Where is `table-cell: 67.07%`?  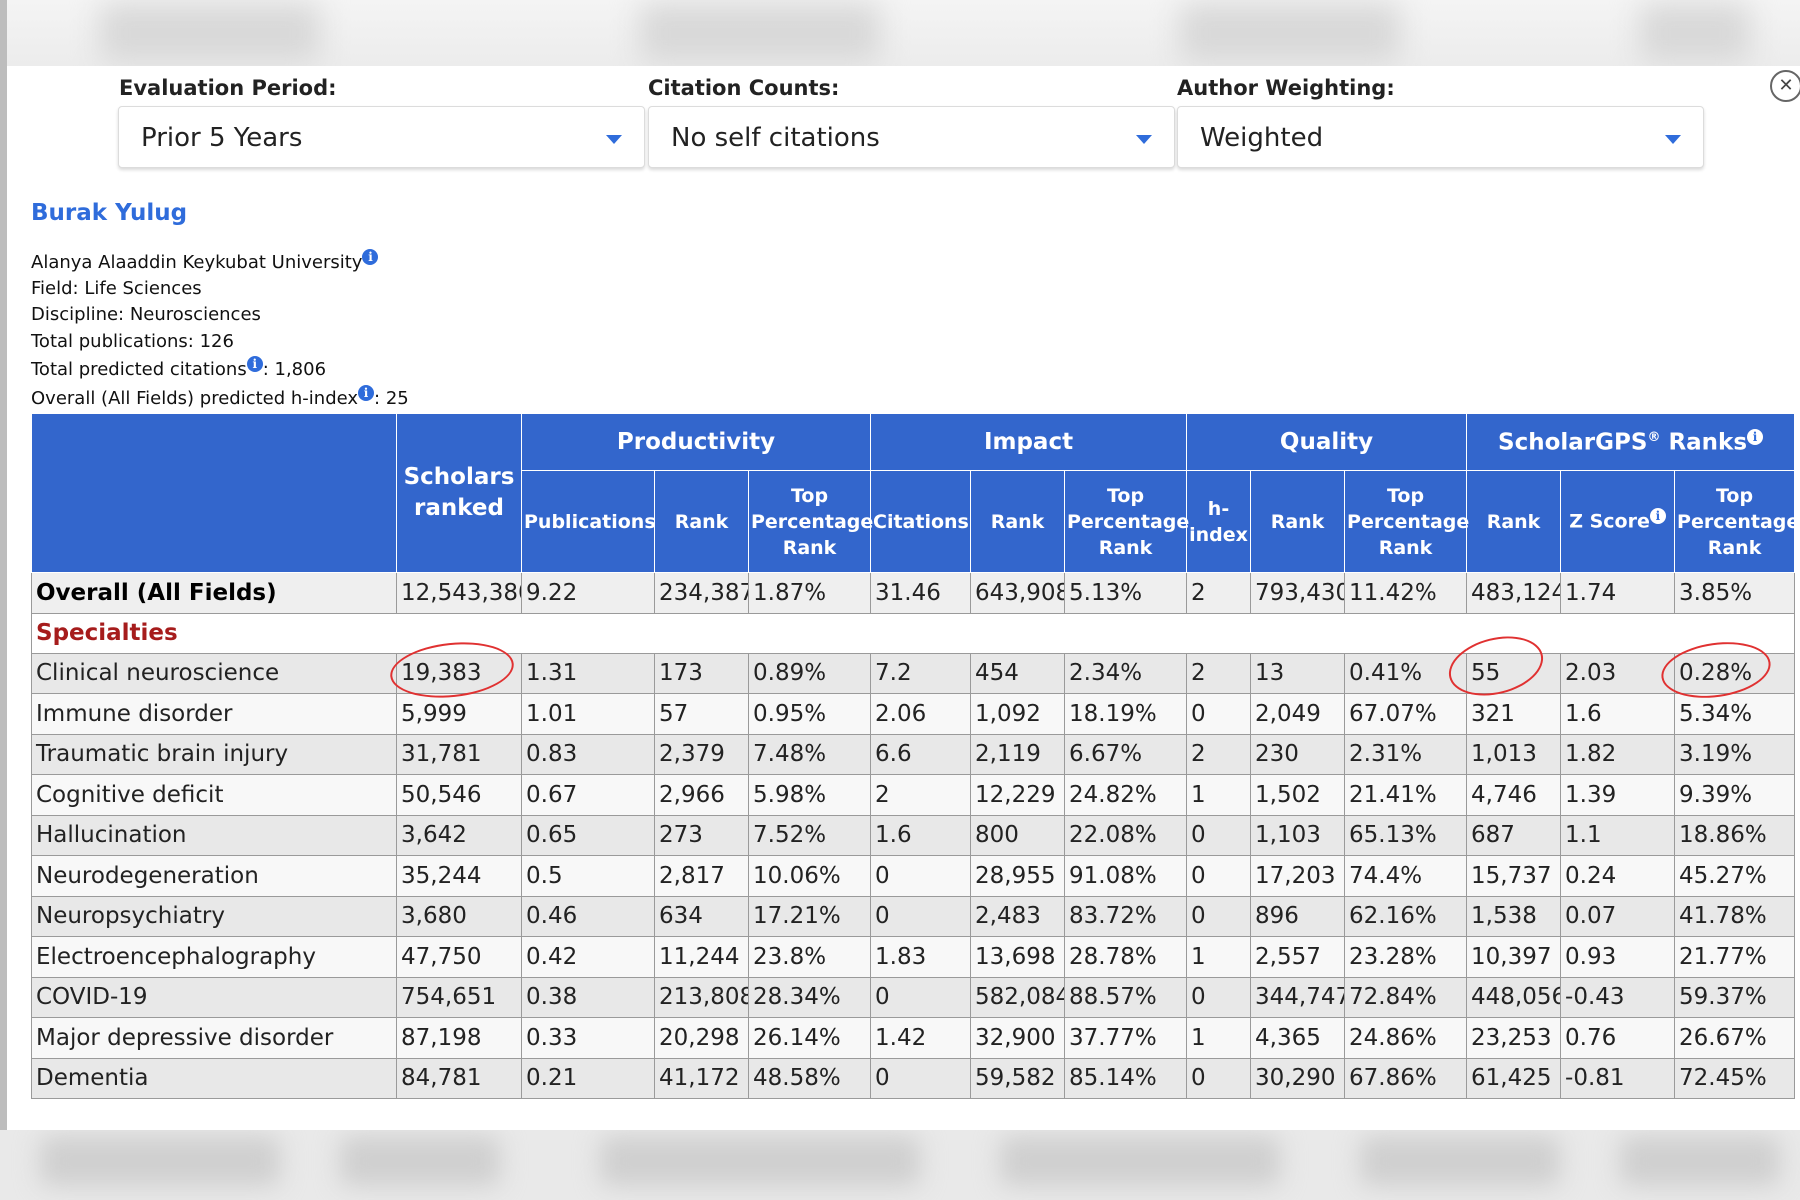
table-cell: 67.07% is located at coordinates (1406, 714).